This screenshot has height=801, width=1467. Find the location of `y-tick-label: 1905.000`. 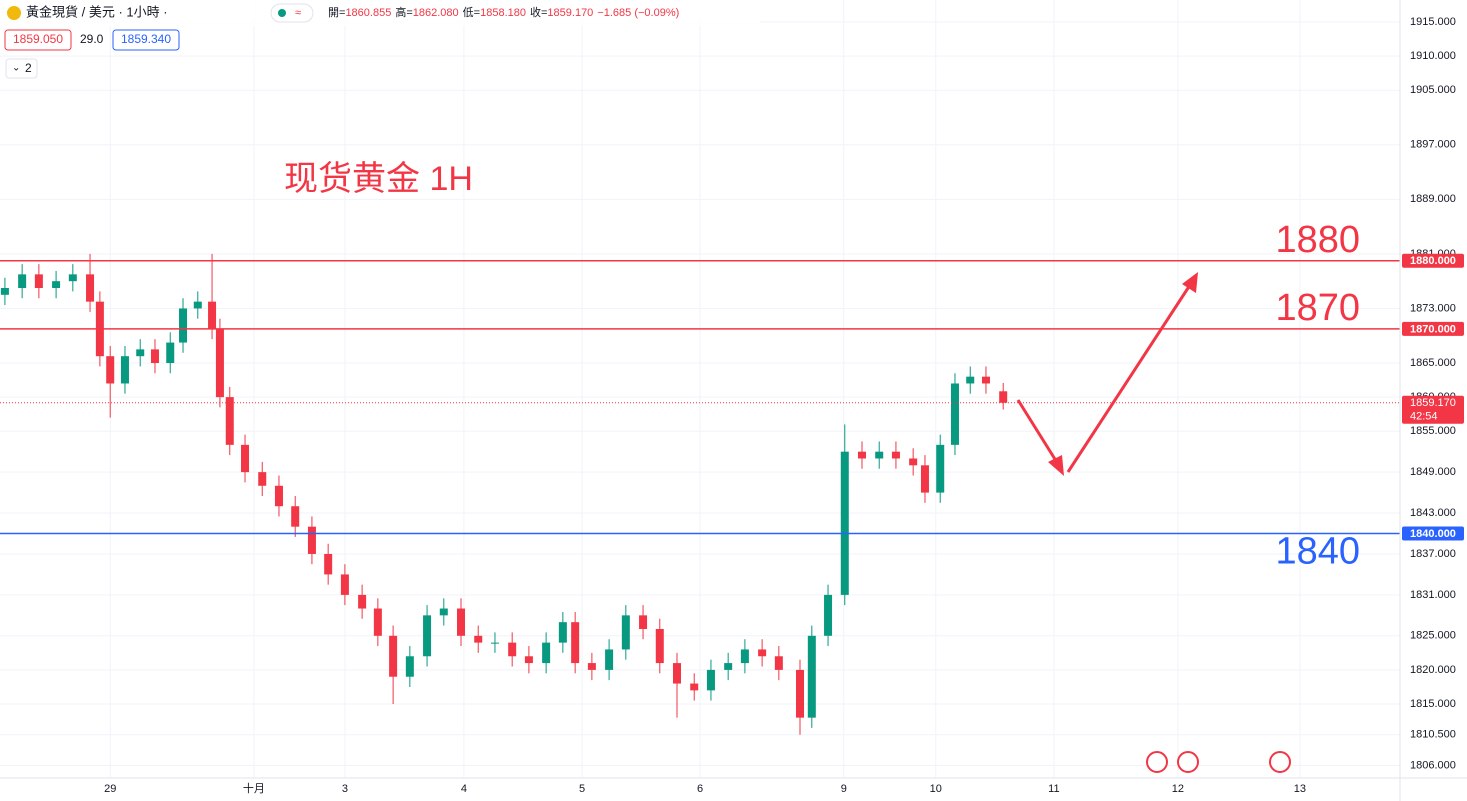

y-tick-label: 1905.000 is located at coordinates (1433, 90).